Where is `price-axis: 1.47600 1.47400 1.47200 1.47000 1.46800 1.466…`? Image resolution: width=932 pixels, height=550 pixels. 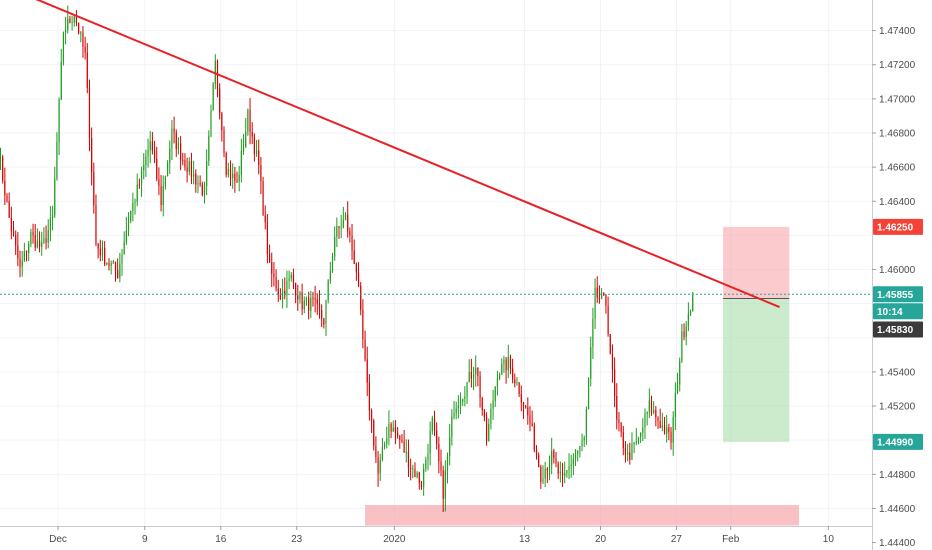 price-axis: 1.47600 1.47400 1.47200 1.47000 1.46800 1.466… is located at coordinates (902, 275).